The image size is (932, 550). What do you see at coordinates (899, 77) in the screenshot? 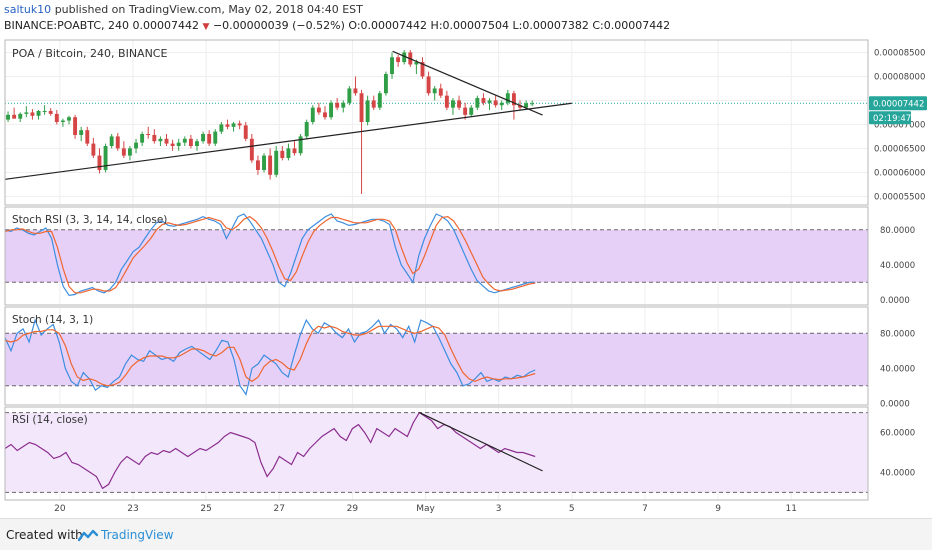
I see `y-tick-label: 0.00008000` at bounding box center [899, 77].